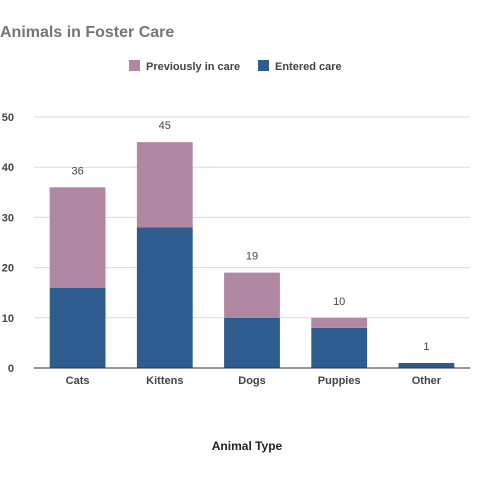 This screenshot has height=480, width=480. Describe the element at coordinates (263, 65) in the screenshot. I see `legend-swatch-entered-care` at that location.